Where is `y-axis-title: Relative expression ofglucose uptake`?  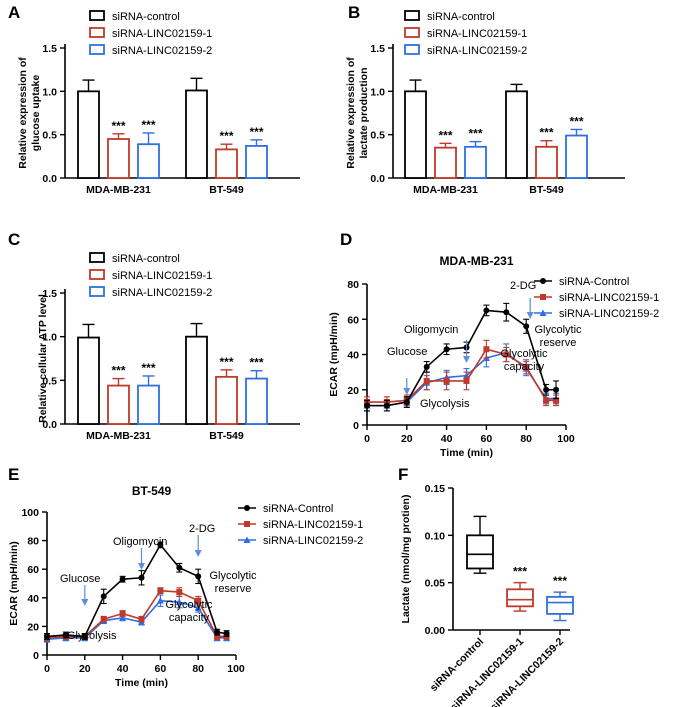
y-axis-title: Relative expression ofglucose uptake is located at coordinates (29, 113).